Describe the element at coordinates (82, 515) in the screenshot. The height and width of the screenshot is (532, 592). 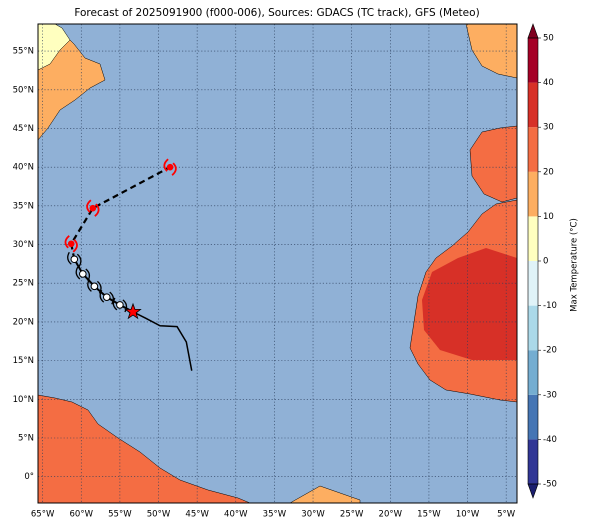
I see `lon-tick-label: 60°W` at that location.